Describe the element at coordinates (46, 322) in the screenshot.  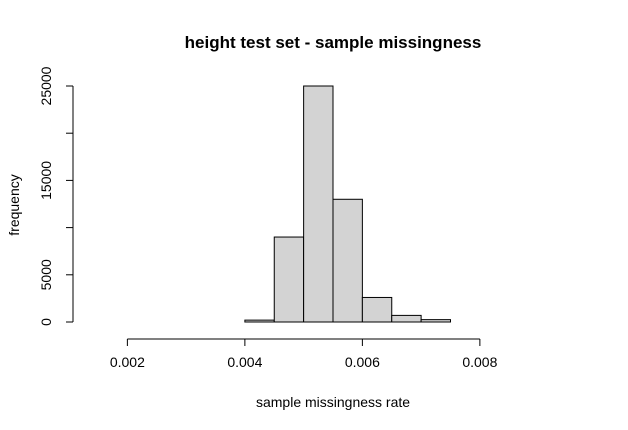
I see `y-tick-label: 0` at that location.